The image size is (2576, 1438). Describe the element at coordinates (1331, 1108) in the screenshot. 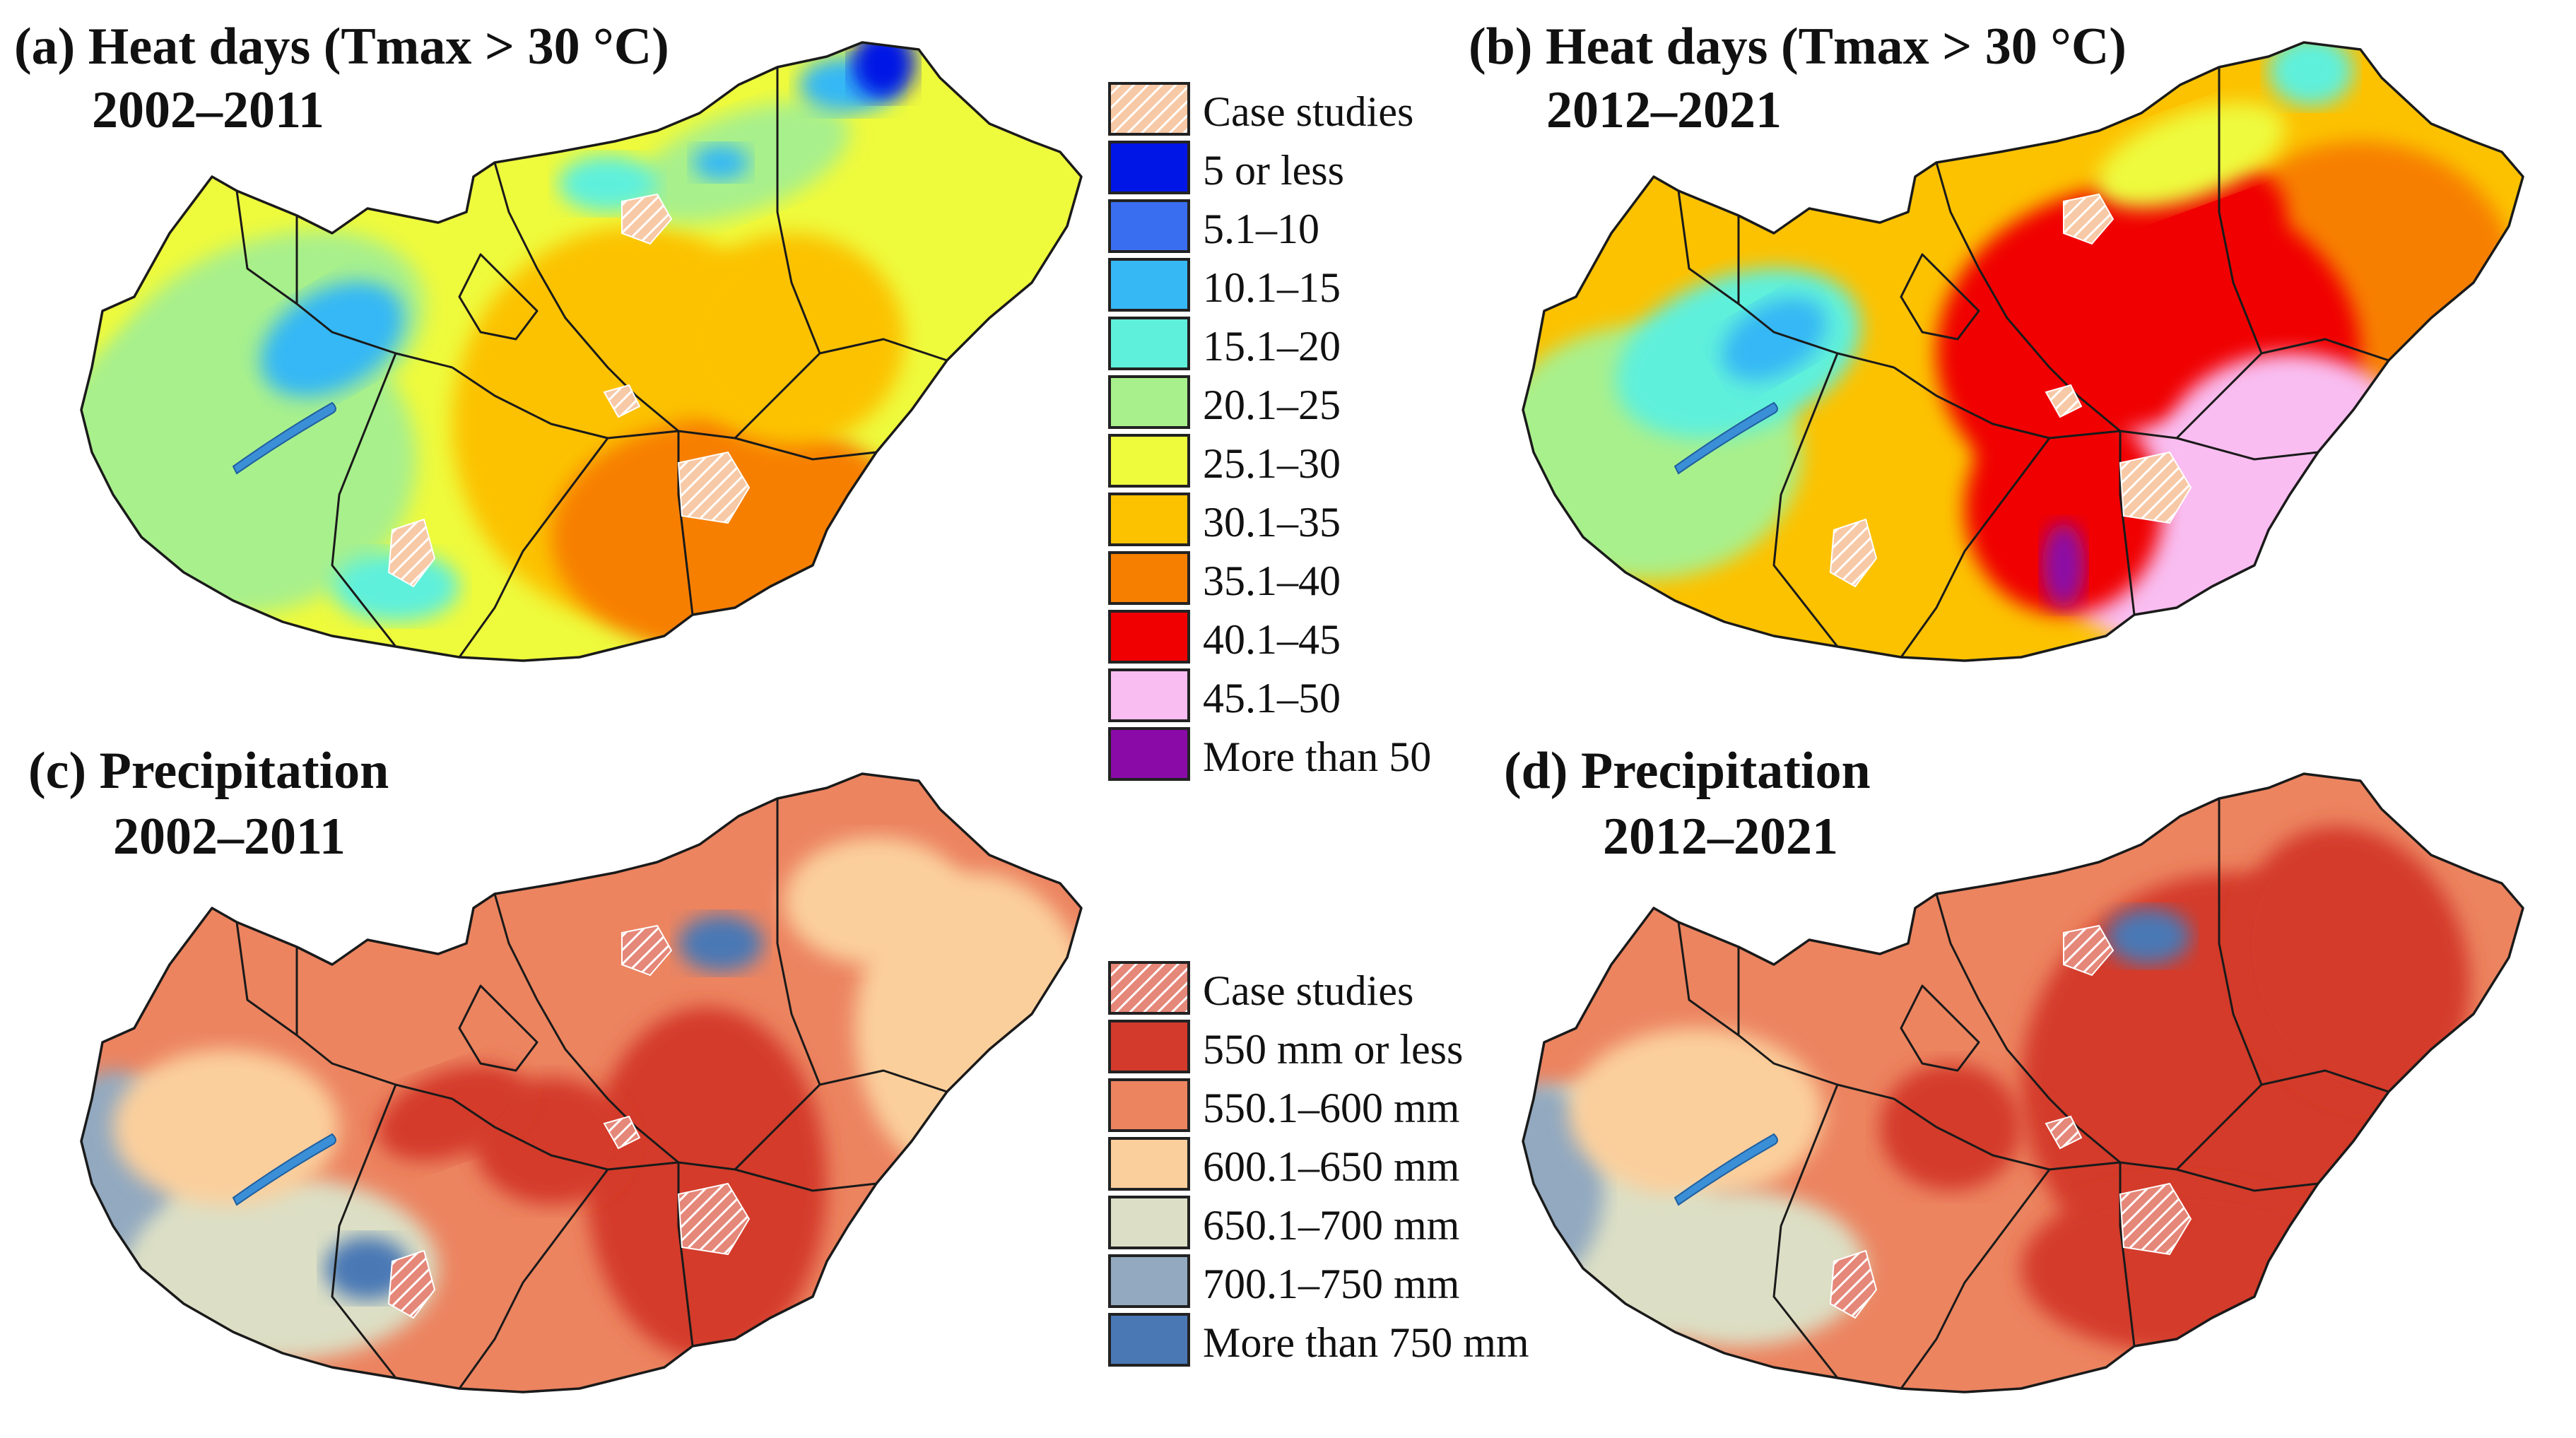

I see `legend-precip-label-1: 550.1–600 mm` at that location.